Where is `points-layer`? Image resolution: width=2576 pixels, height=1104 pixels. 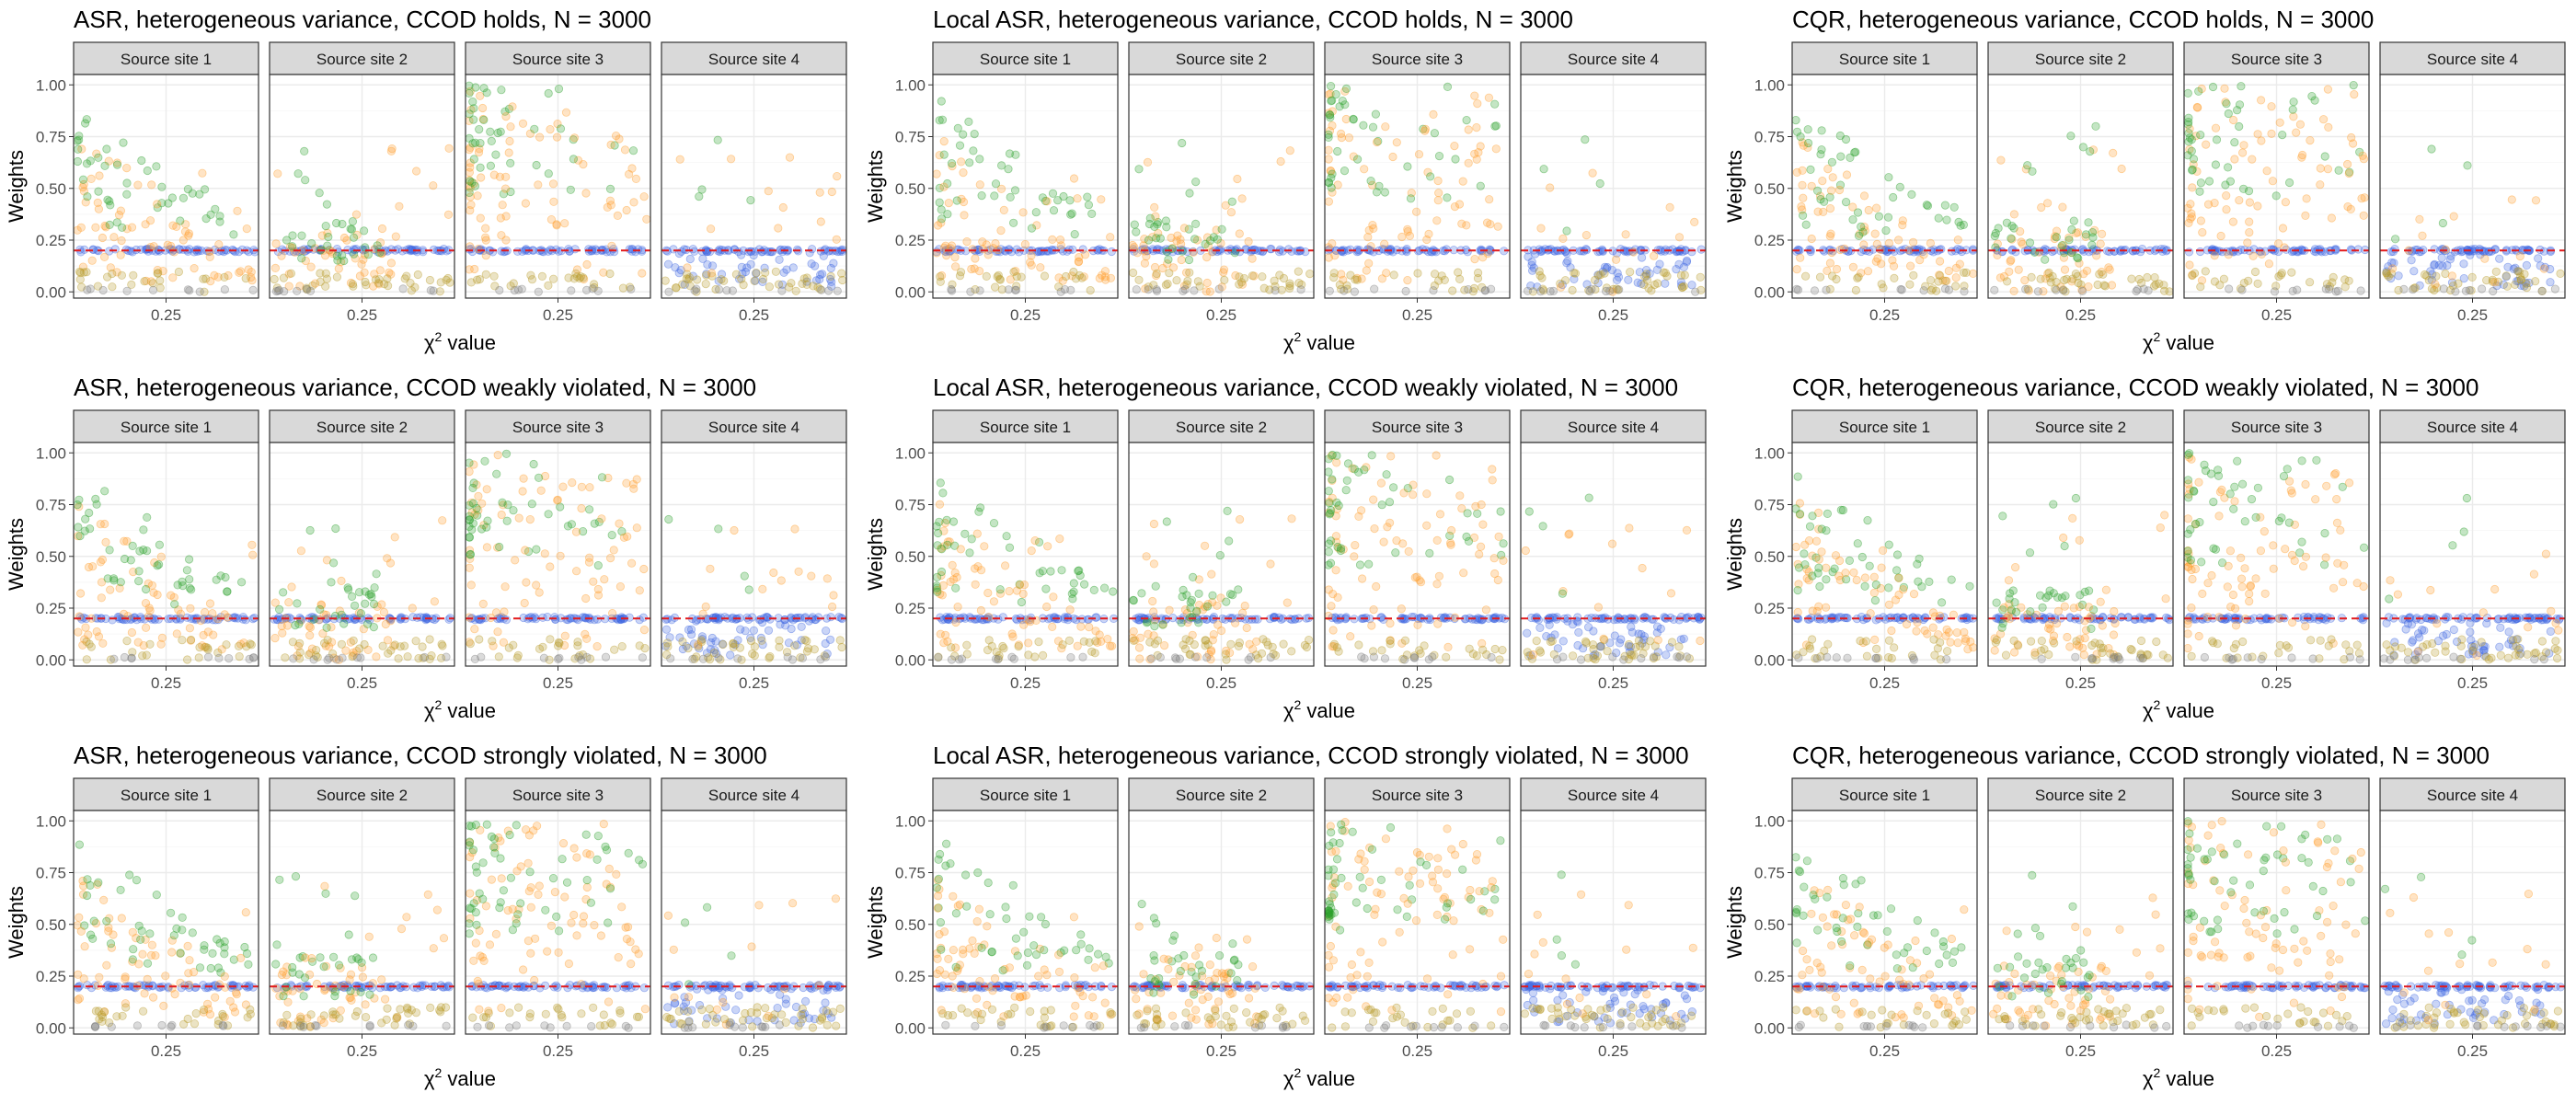 points-layer is located at coordinates (1024, 196).